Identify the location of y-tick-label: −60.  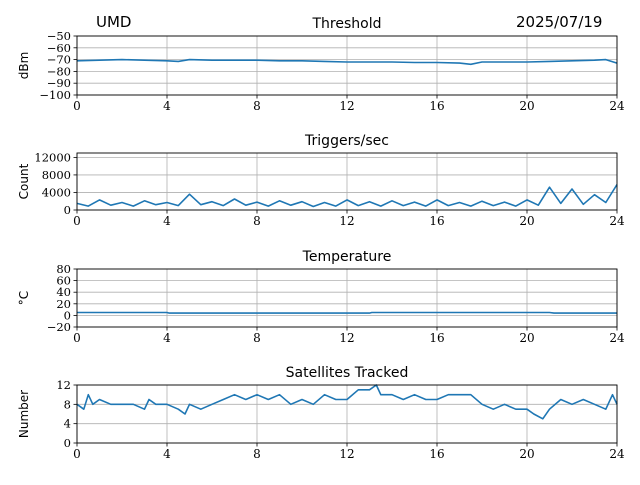
(59, 48).